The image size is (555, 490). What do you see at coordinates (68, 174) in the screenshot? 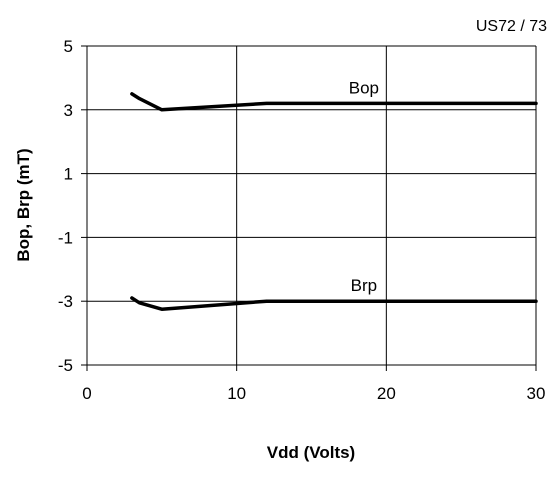
I see `y-tick-label: 1` at bounding box center [68, 174].